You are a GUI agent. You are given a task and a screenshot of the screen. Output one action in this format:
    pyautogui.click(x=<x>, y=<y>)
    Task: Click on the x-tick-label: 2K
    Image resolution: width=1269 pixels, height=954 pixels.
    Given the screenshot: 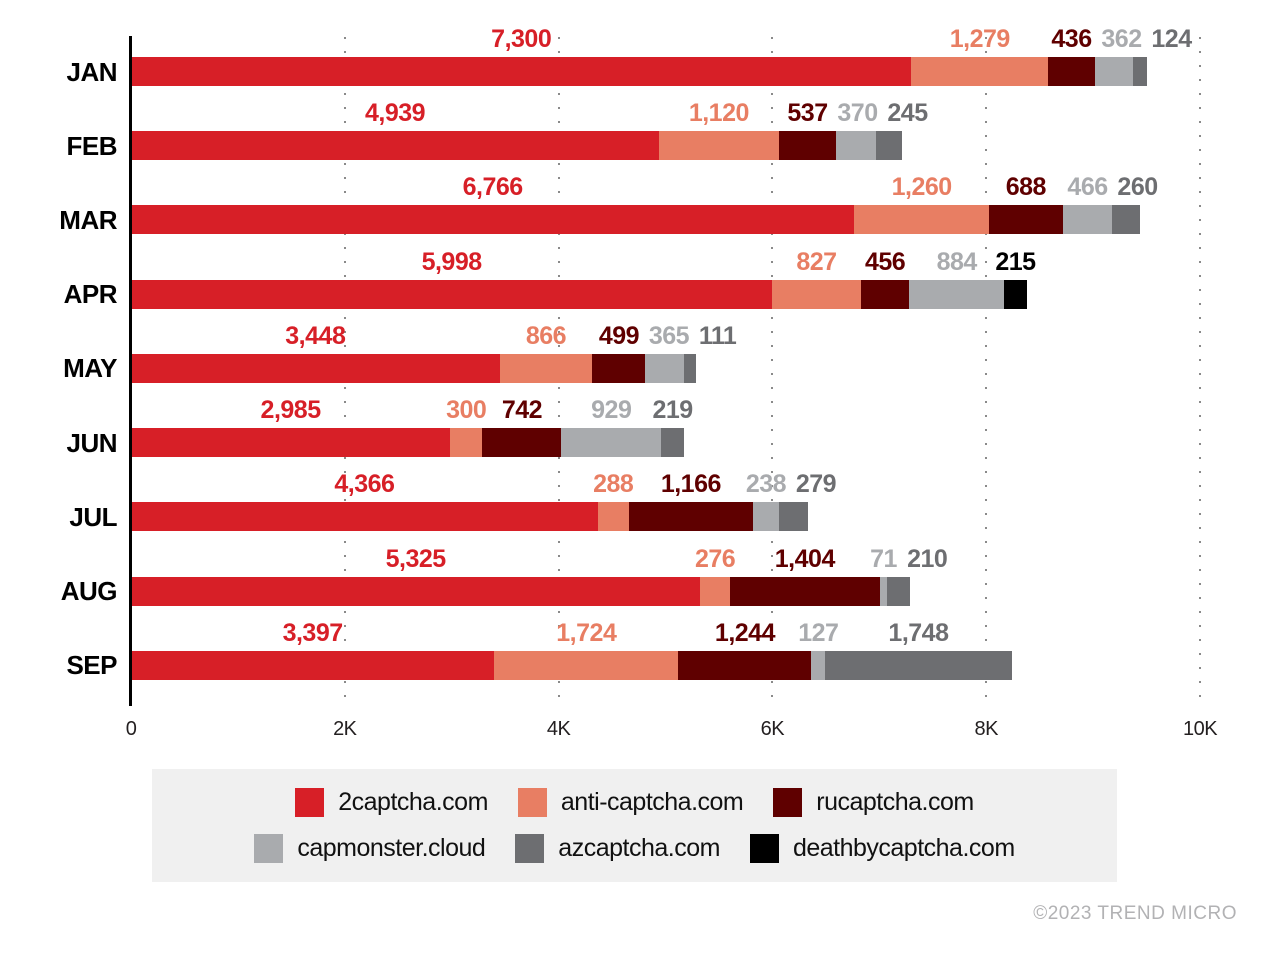 What is the action you would take?
    pyautogui.click(x=345, y=729)
    